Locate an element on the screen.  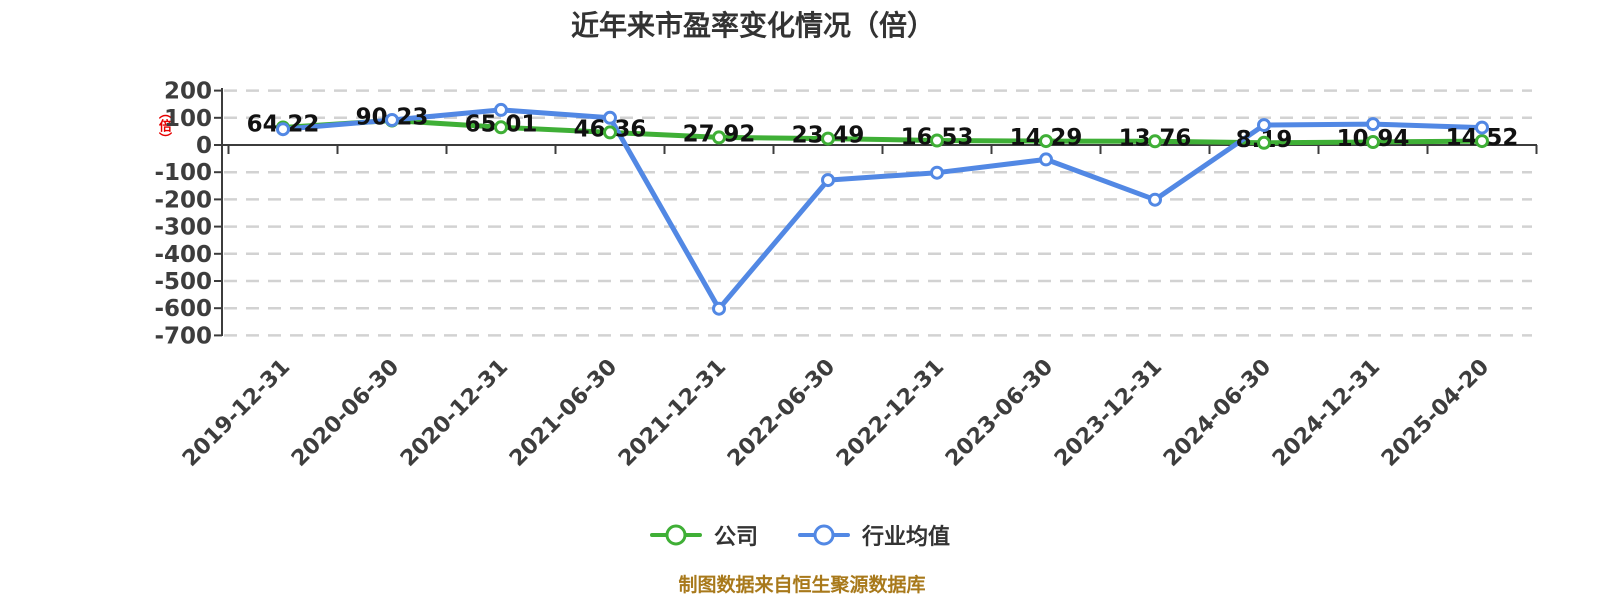
data-source-note: 制图数据来自恒生聚源数据库 is located at coordinates (802, 585).